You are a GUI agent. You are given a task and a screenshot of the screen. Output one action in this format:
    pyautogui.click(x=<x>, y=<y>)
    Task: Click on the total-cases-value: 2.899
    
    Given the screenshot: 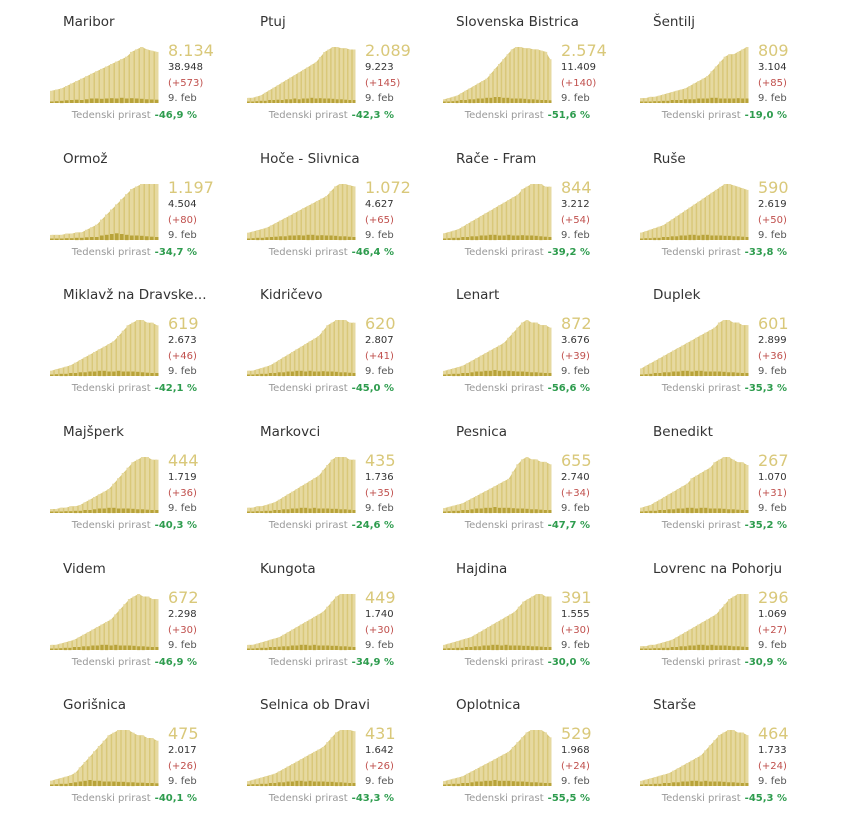 What is the action you would take?
    pyautogui.click(x=772, y=340)
    